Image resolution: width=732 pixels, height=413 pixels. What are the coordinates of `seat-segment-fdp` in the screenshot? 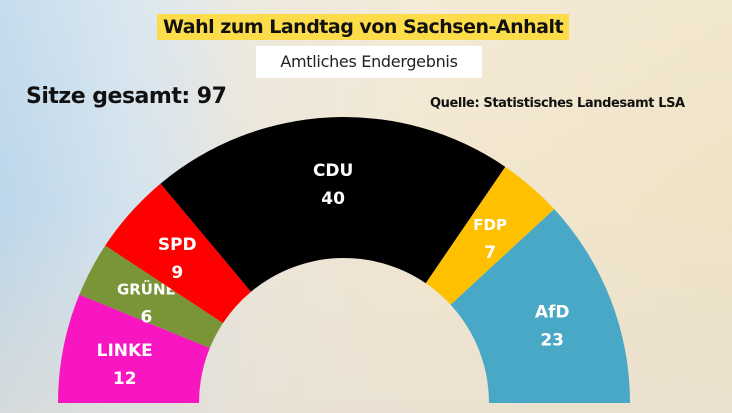 It's located at (490, 235).